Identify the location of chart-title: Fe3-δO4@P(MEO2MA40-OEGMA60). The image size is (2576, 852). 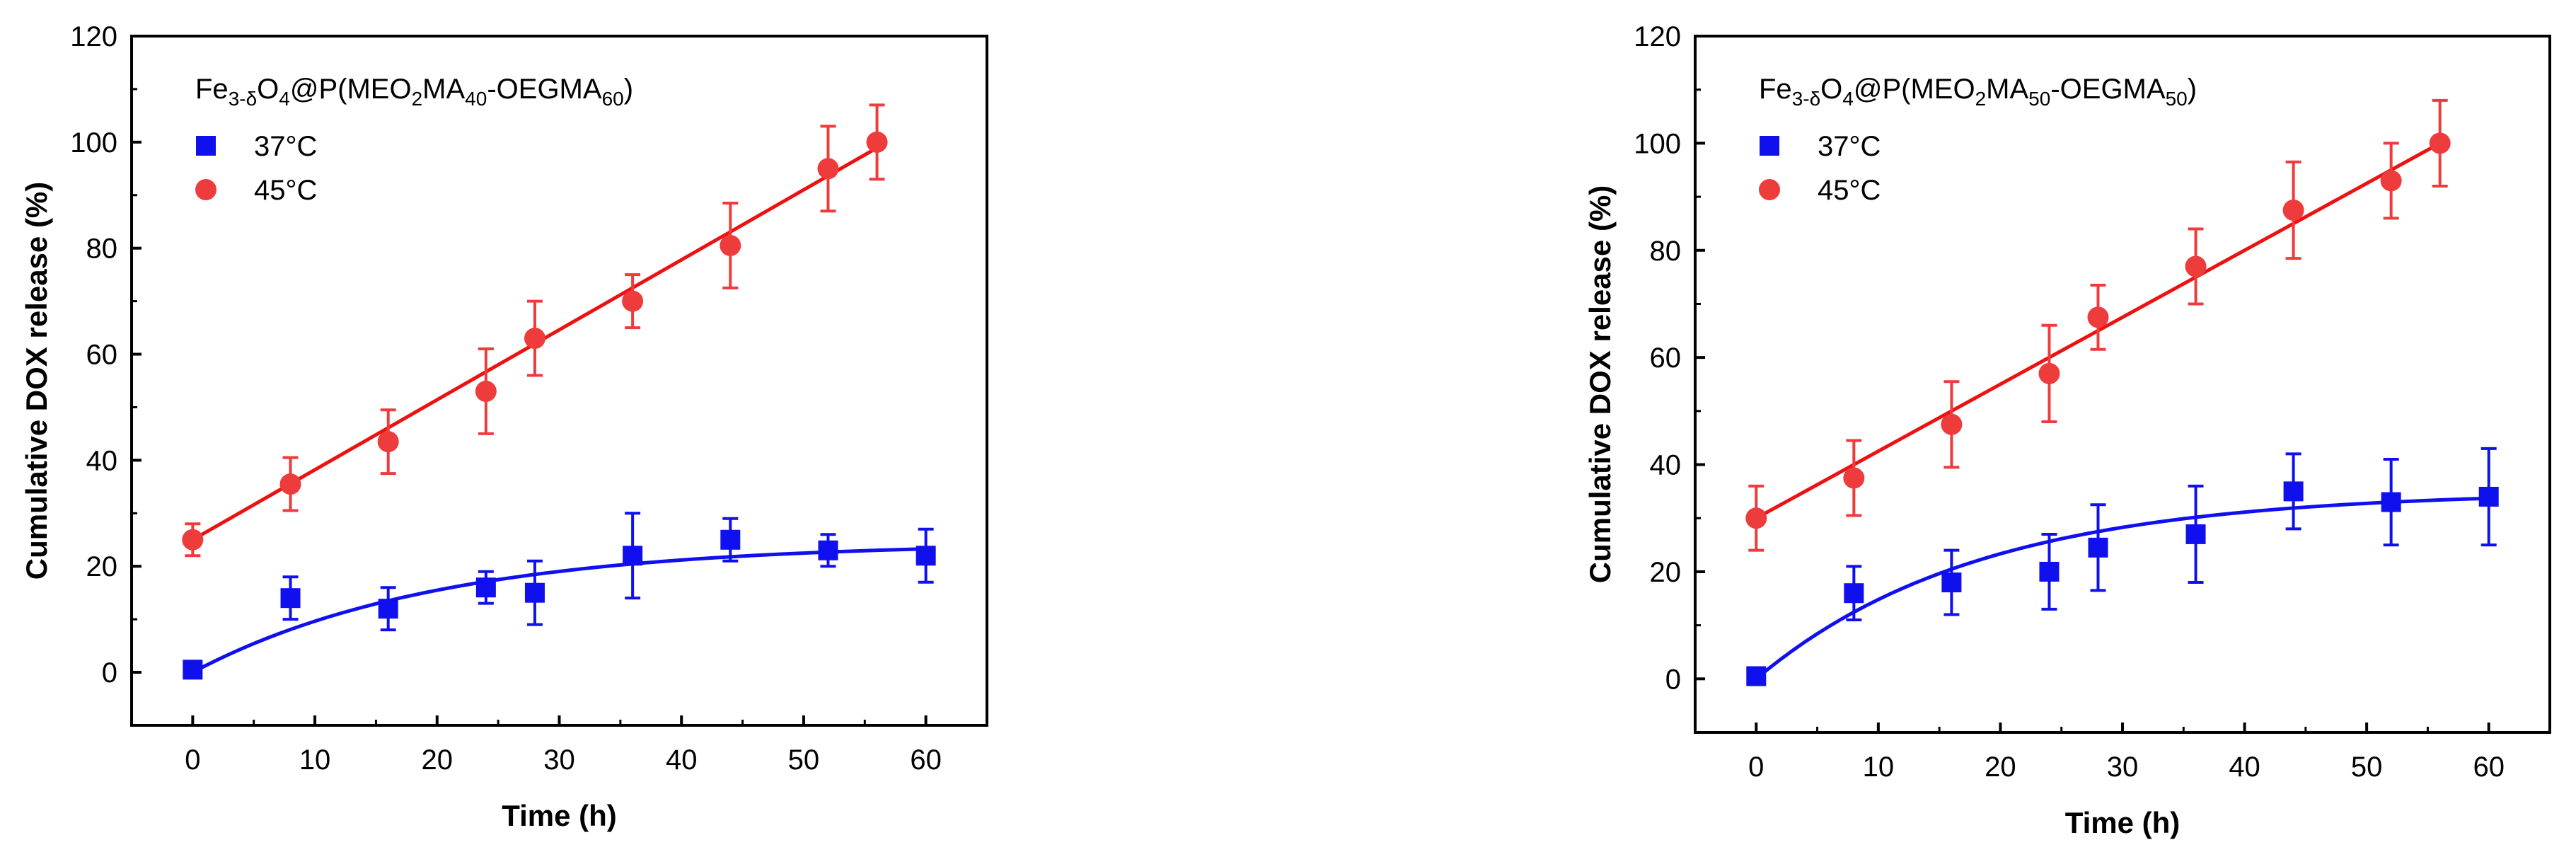
(414, 92).